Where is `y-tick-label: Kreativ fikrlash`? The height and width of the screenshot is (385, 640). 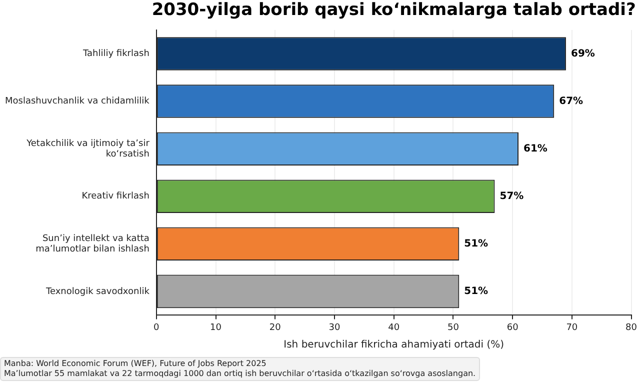
y-tick-label: Kreativ fikrlash is located at coordinates (116, 197).